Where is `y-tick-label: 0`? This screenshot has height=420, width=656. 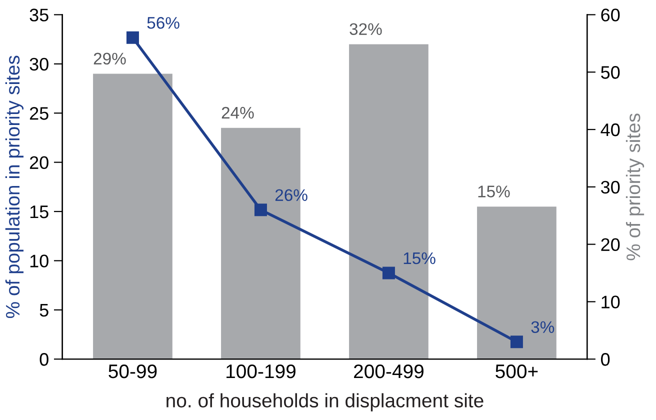 y-tick-label: 0 is located at coordinates (44, 359).